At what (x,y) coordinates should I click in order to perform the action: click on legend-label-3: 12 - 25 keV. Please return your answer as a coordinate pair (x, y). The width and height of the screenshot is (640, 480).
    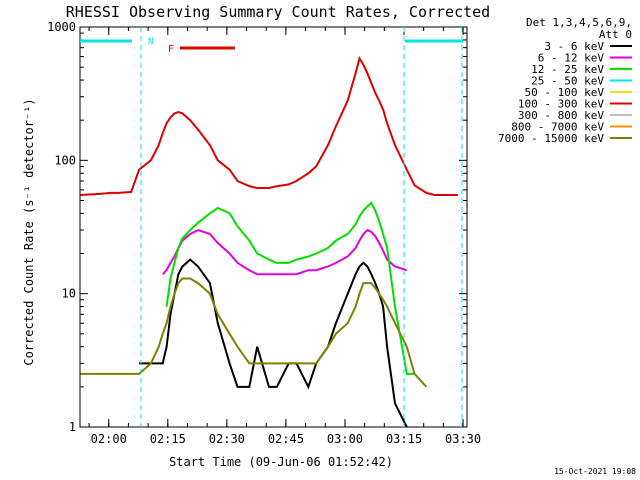
    Looking at the image, I should click on (567, 69).